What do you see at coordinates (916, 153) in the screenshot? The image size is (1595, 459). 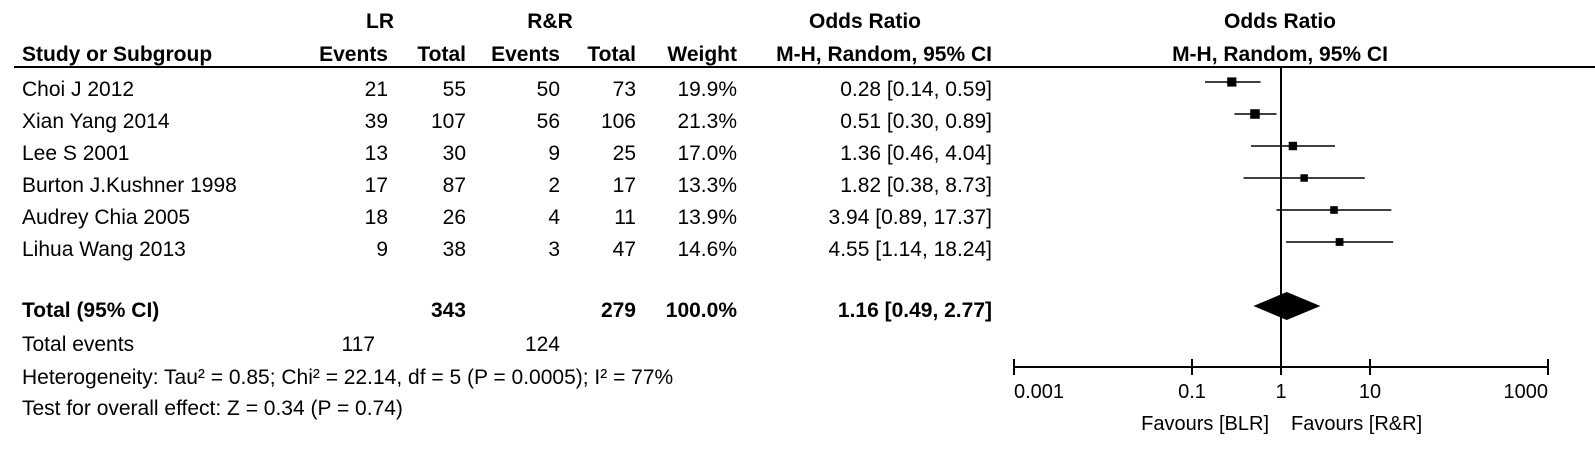 I see `study-or-ci: 1.36 [0.46, 4.04]` at bounding box center [916, 153].